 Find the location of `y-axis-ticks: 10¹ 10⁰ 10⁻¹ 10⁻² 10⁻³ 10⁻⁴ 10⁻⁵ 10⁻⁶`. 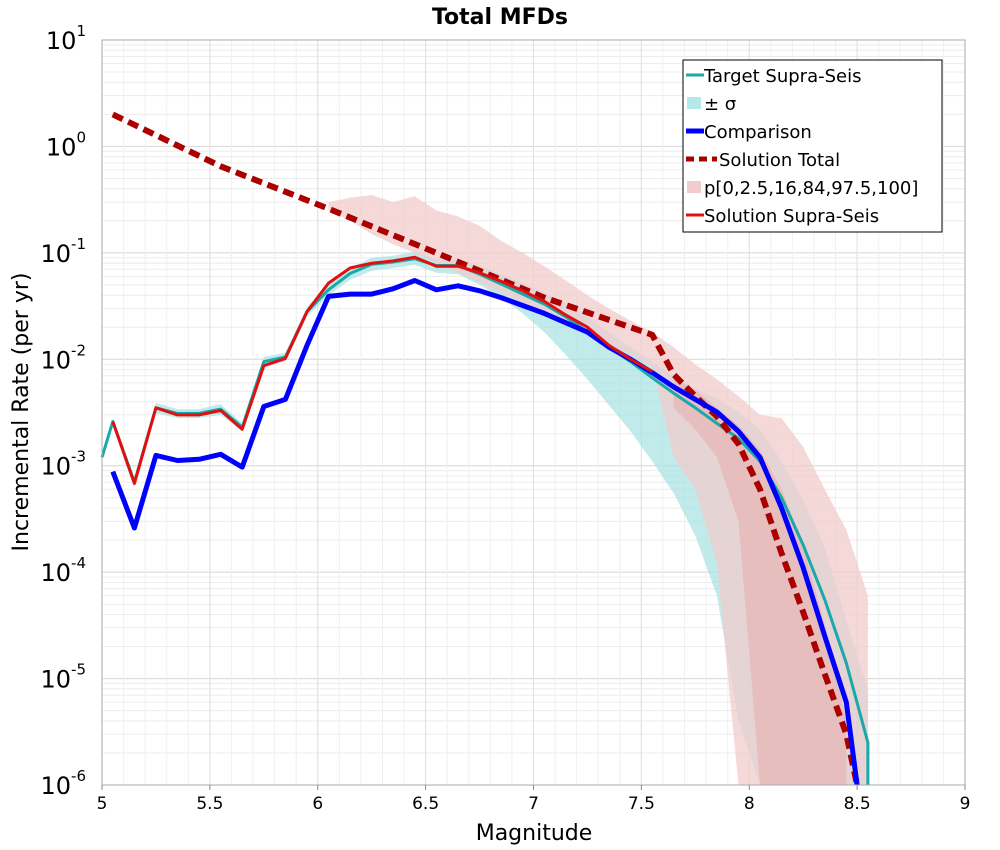

y-axis-ticks: 10¹ 10⁰ 10⁻¹ 10⁻² 10⁻³ 10⁻⁴ 10⁻⁵ 10⁻⁶ is located at coordinates (63, 411).